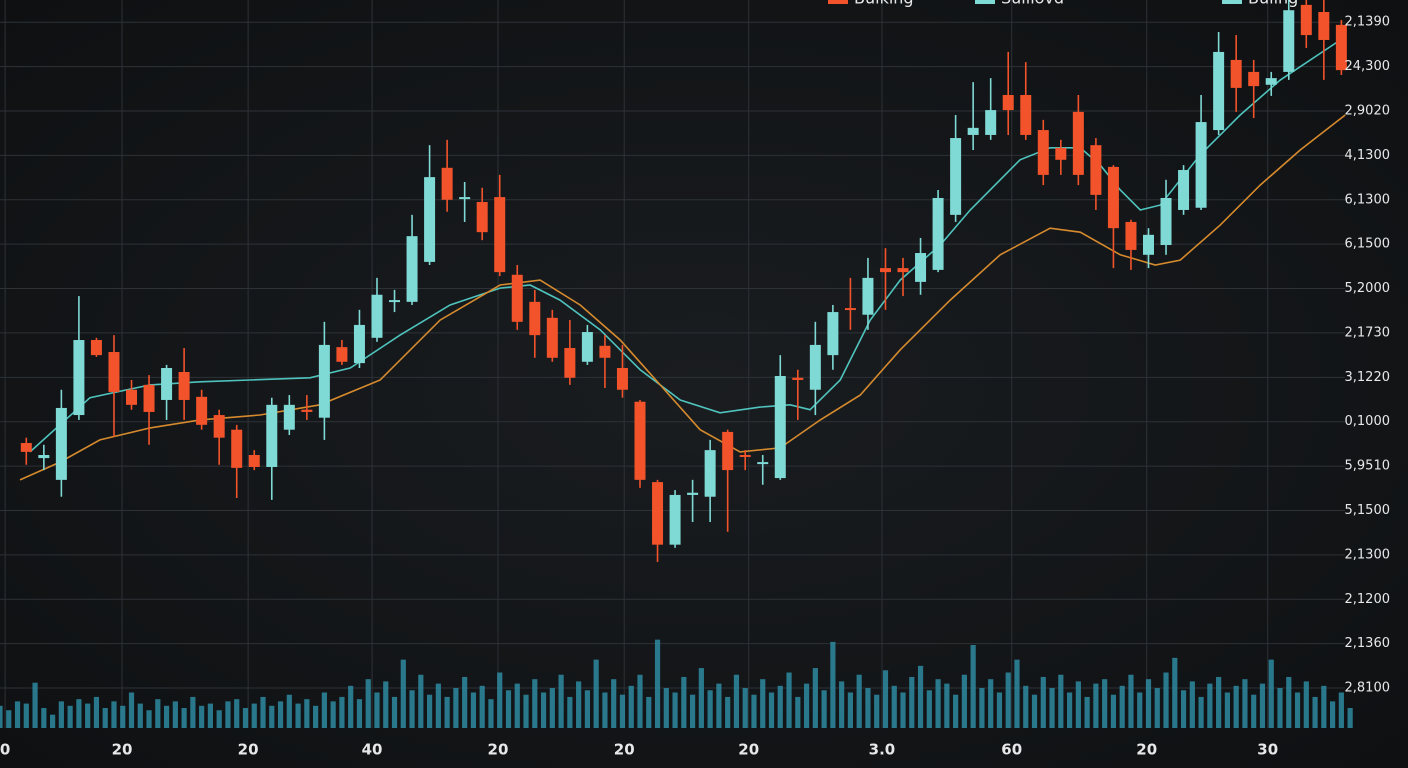  I want to click on y-tick-label: 5,9510, so click(1368, 466).